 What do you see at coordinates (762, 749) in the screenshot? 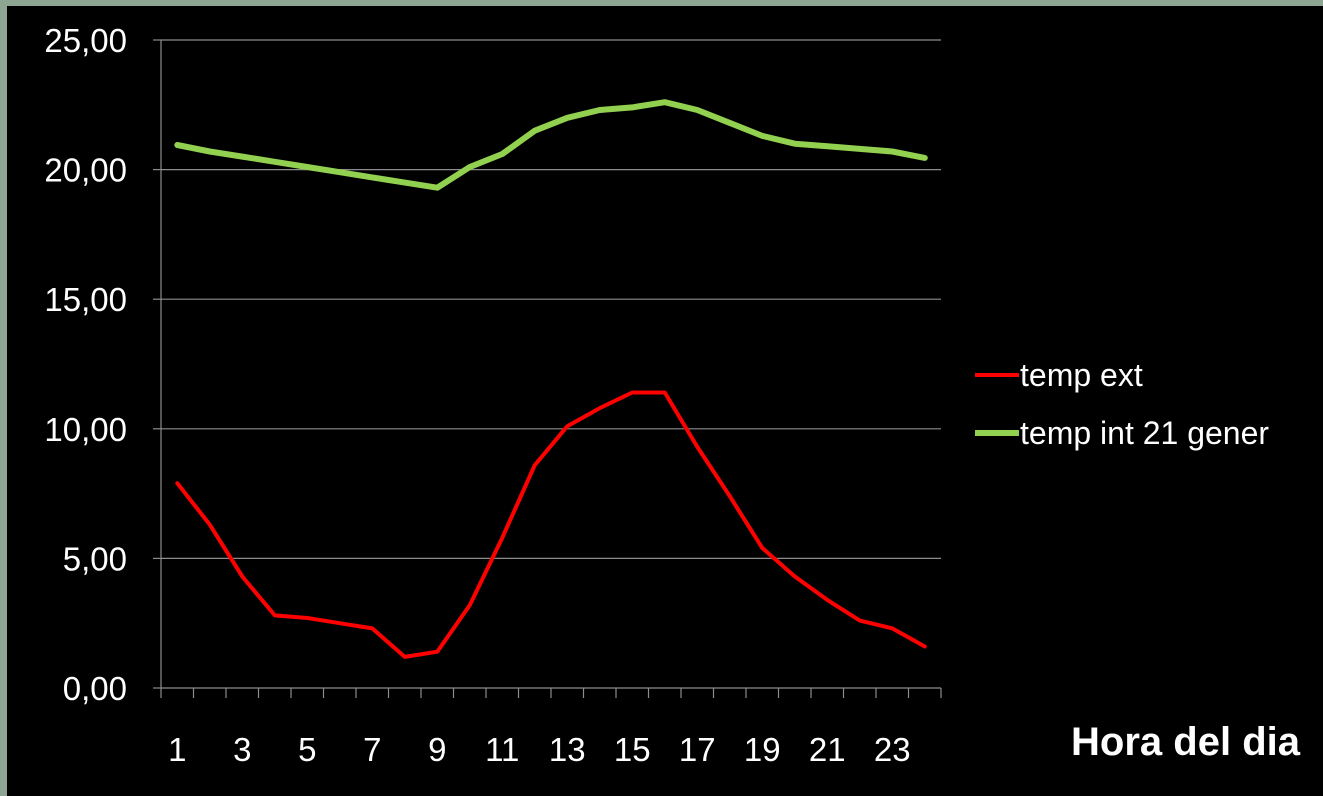
I see `x-tick-label: 19` at bounding box center [762, 749].